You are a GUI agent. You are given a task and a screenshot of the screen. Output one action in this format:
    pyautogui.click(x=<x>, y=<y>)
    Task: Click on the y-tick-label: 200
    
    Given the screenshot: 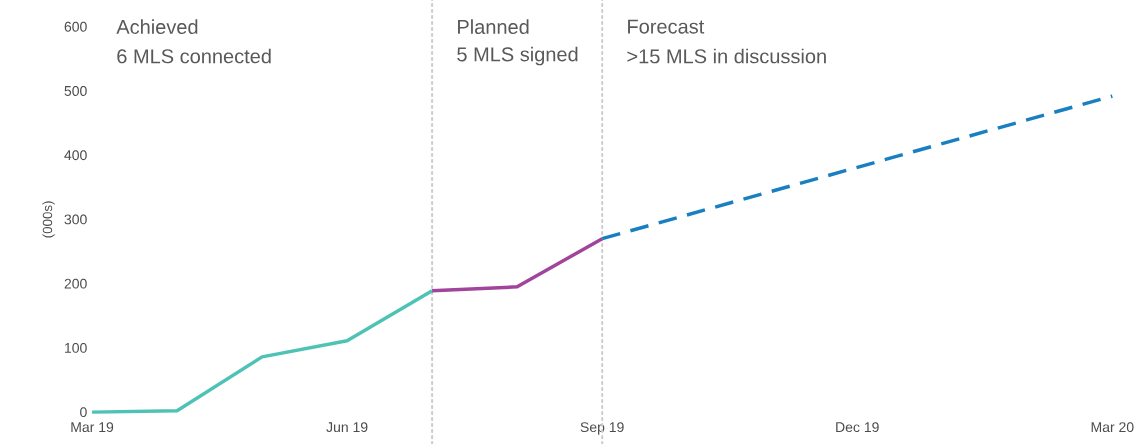 What is the action you would take?
    pyautogui.click(x=75, y=283)
    